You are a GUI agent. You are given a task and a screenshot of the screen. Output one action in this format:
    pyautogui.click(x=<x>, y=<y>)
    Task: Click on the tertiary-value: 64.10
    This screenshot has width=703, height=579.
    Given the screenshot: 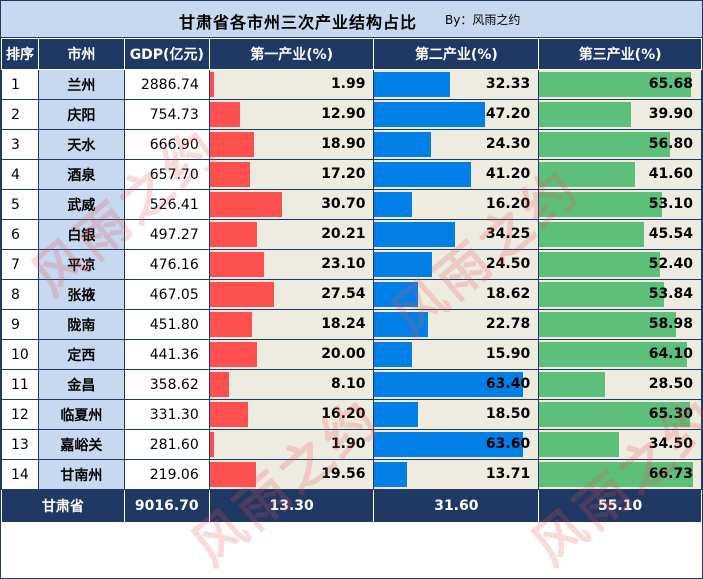 What is the action you would take?
    pyautogui.click(x=670, y=354)
    